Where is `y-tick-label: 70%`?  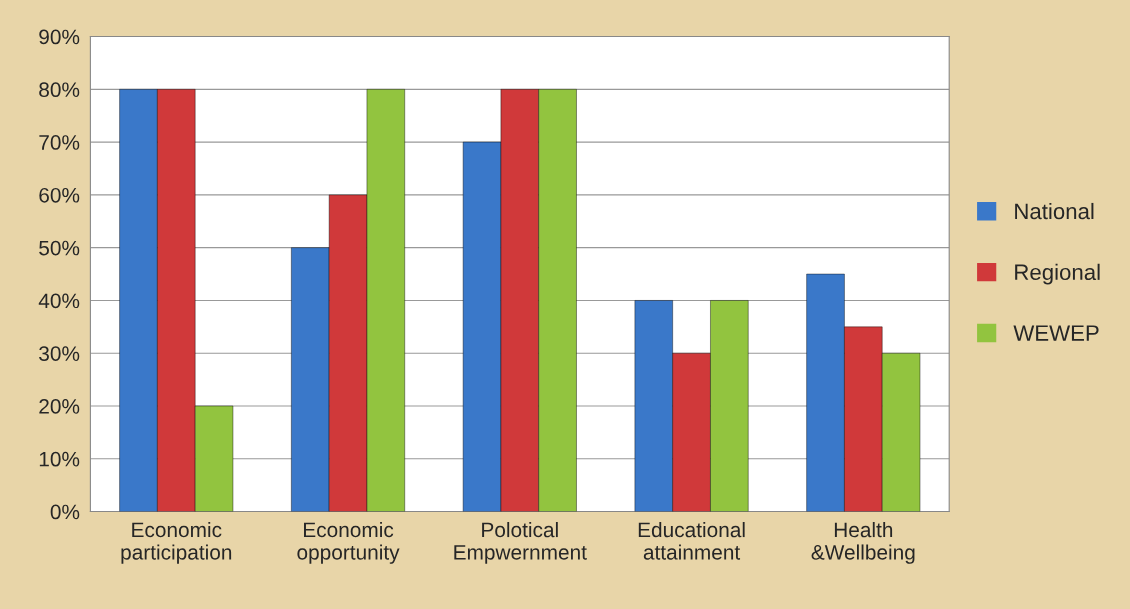 y-tick-label: 70% is located at coordinates (59, 142).